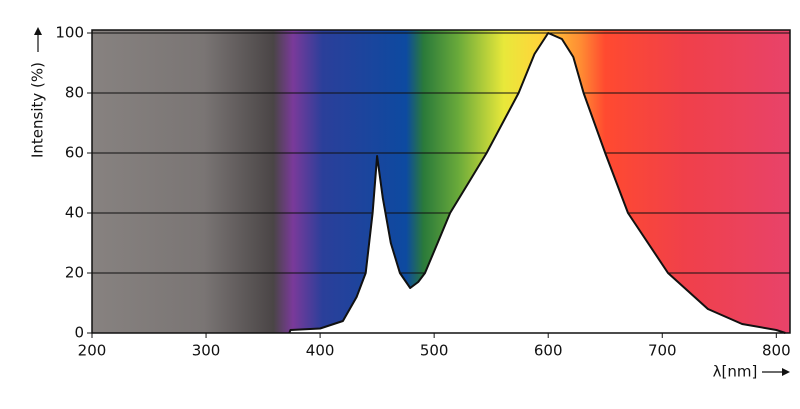 Image resolution: width=800 pixels, height=409 pixels. What do you see at coordinates (69, 33) in the screenshot?
I see `y-tick-label: 100` at bounding box center [69, 33].